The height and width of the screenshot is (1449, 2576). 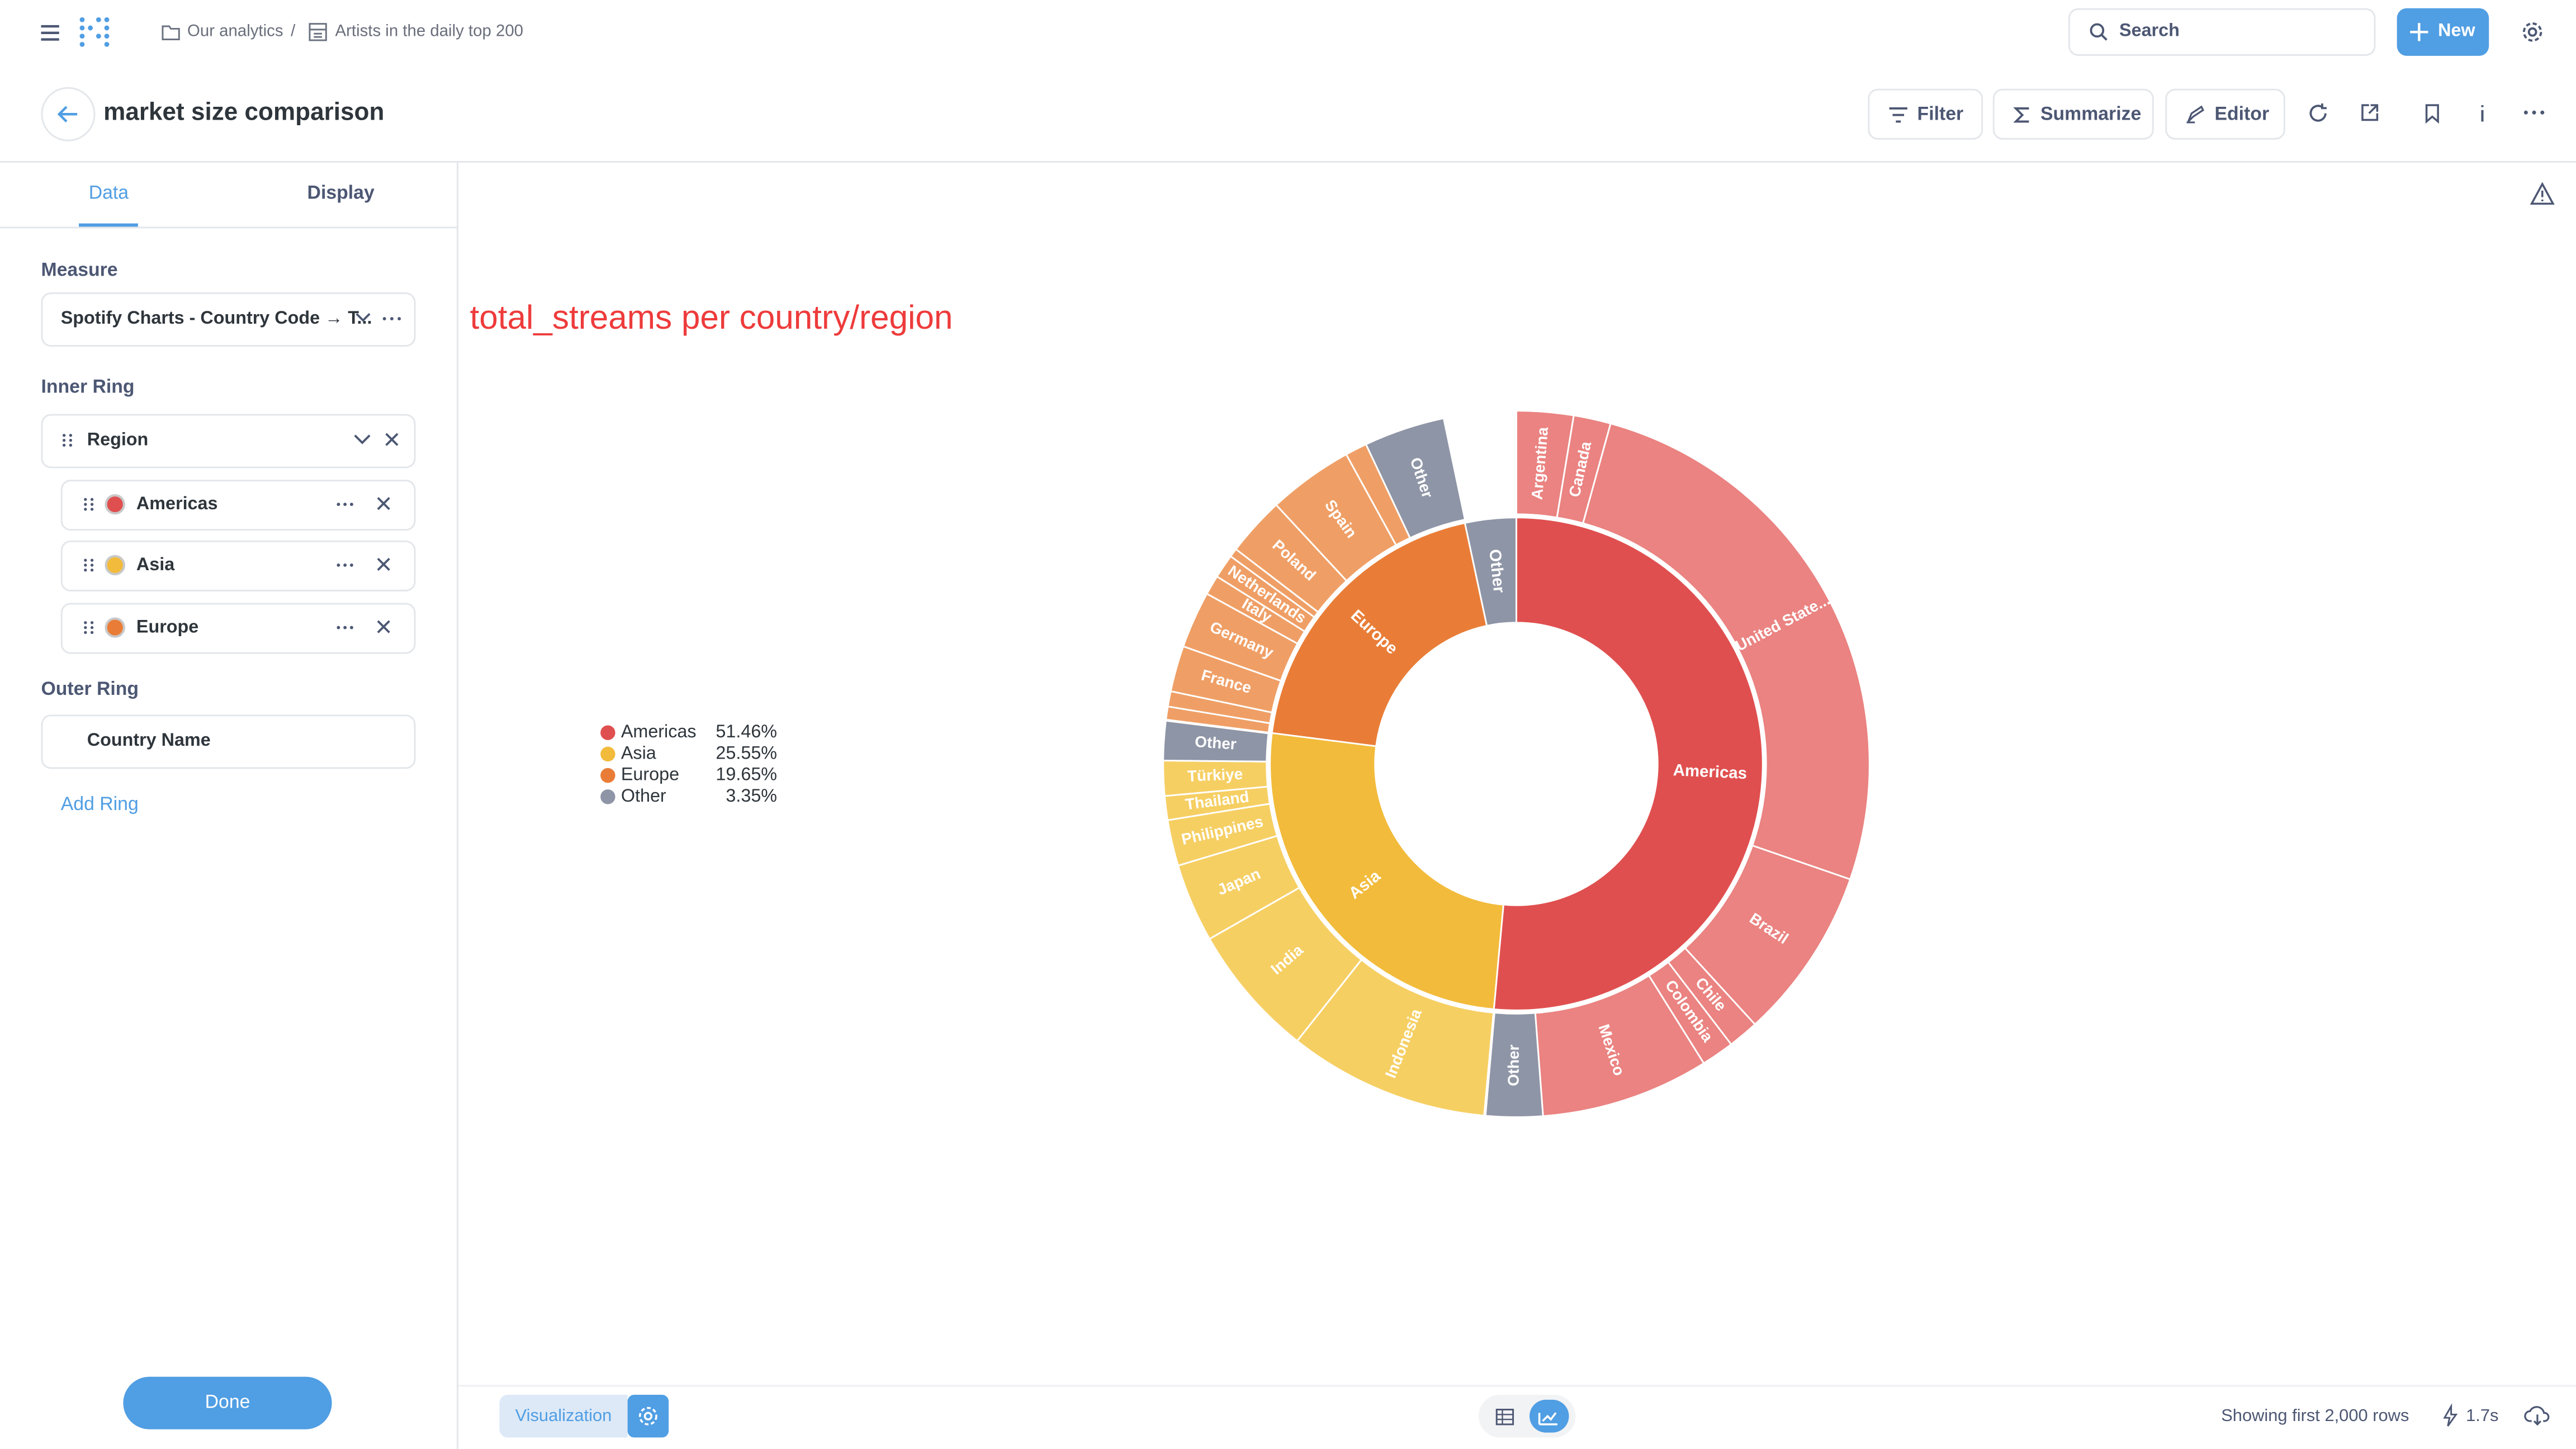 I want to click on query-time: 1.7s, so click(x=2483, y=1416).